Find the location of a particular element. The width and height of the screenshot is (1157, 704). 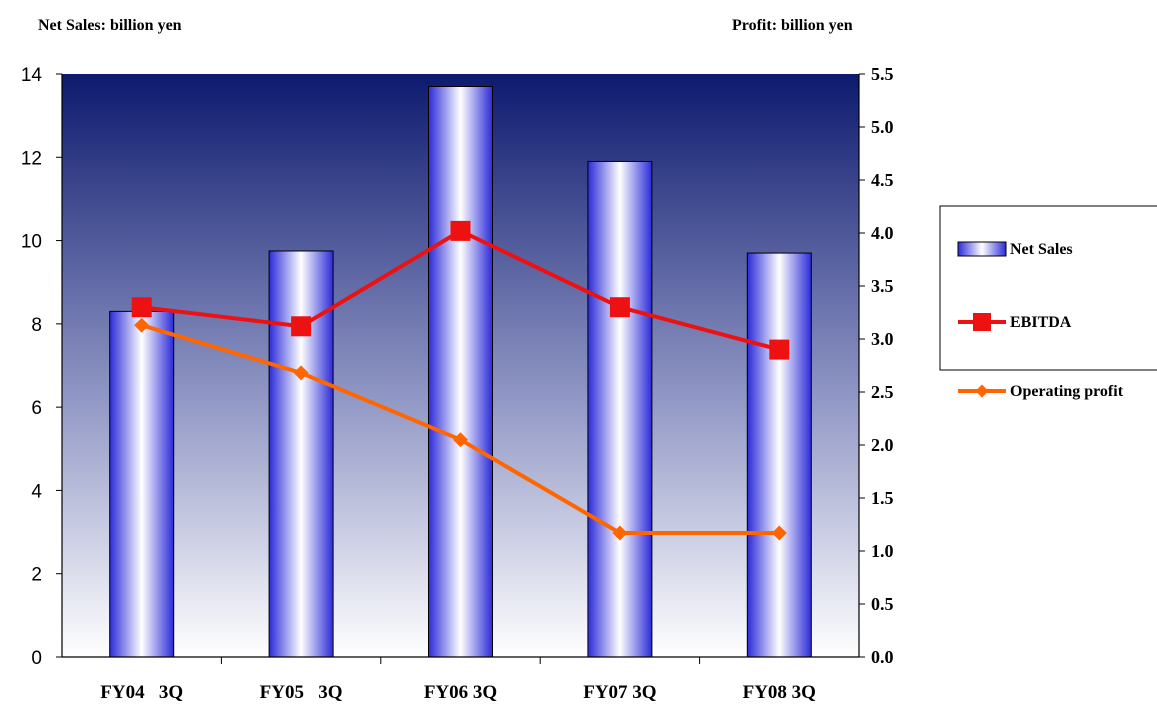

left-tick-label: 2 is located at coordinates (36, 575).